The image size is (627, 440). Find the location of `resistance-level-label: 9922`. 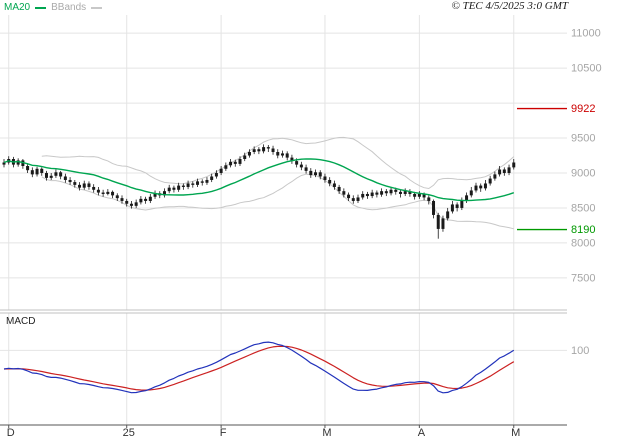

resistance-level-label: 9922 is located at coordinates (583, 109).